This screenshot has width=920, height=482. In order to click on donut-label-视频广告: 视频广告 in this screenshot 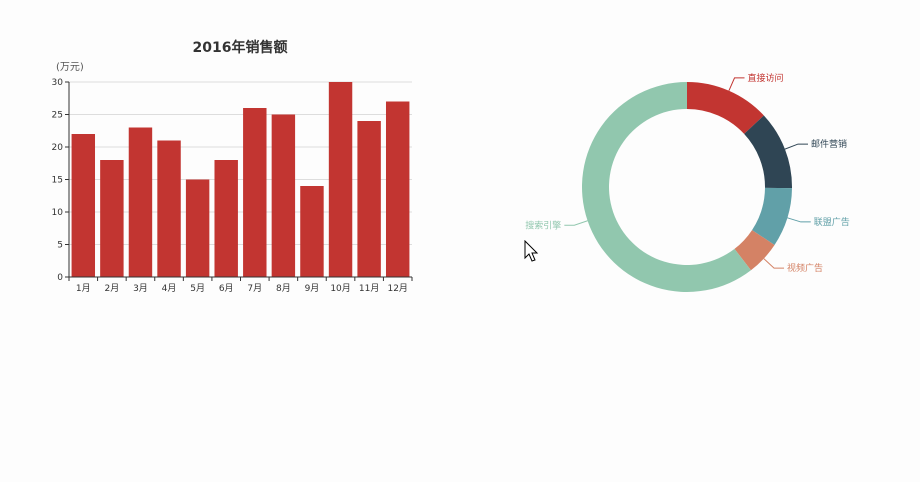, I will do `click(805, 268)`.